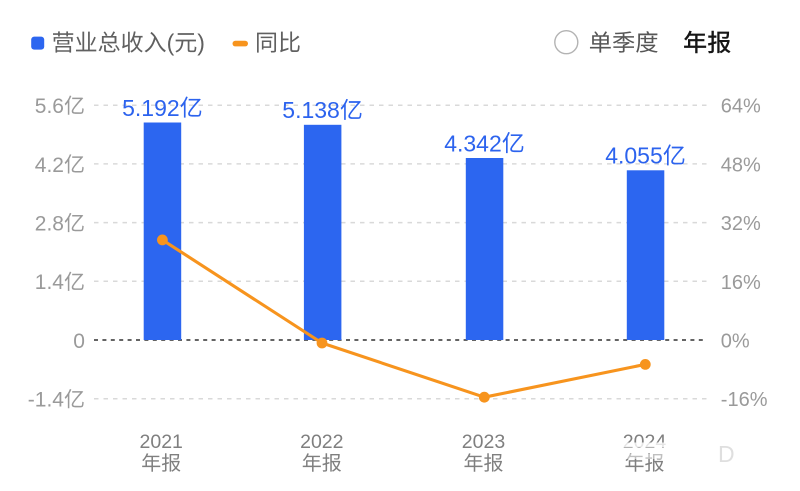  What do you see at coordinates (726, 454) in the screenshot?
I see `svg-text: D` at bounding box center [726, 454].